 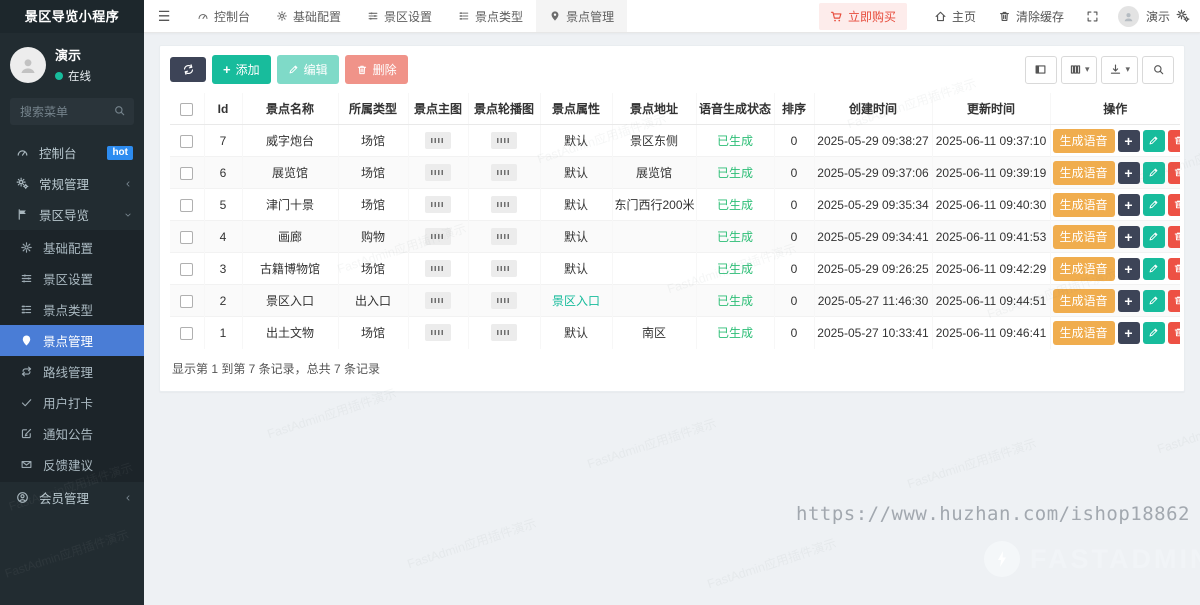 What do you see at coordinates (72, 247) in the screenshot?
I see `sidebar-item-base-config: 基础配置` at bounding box center [72, 247].